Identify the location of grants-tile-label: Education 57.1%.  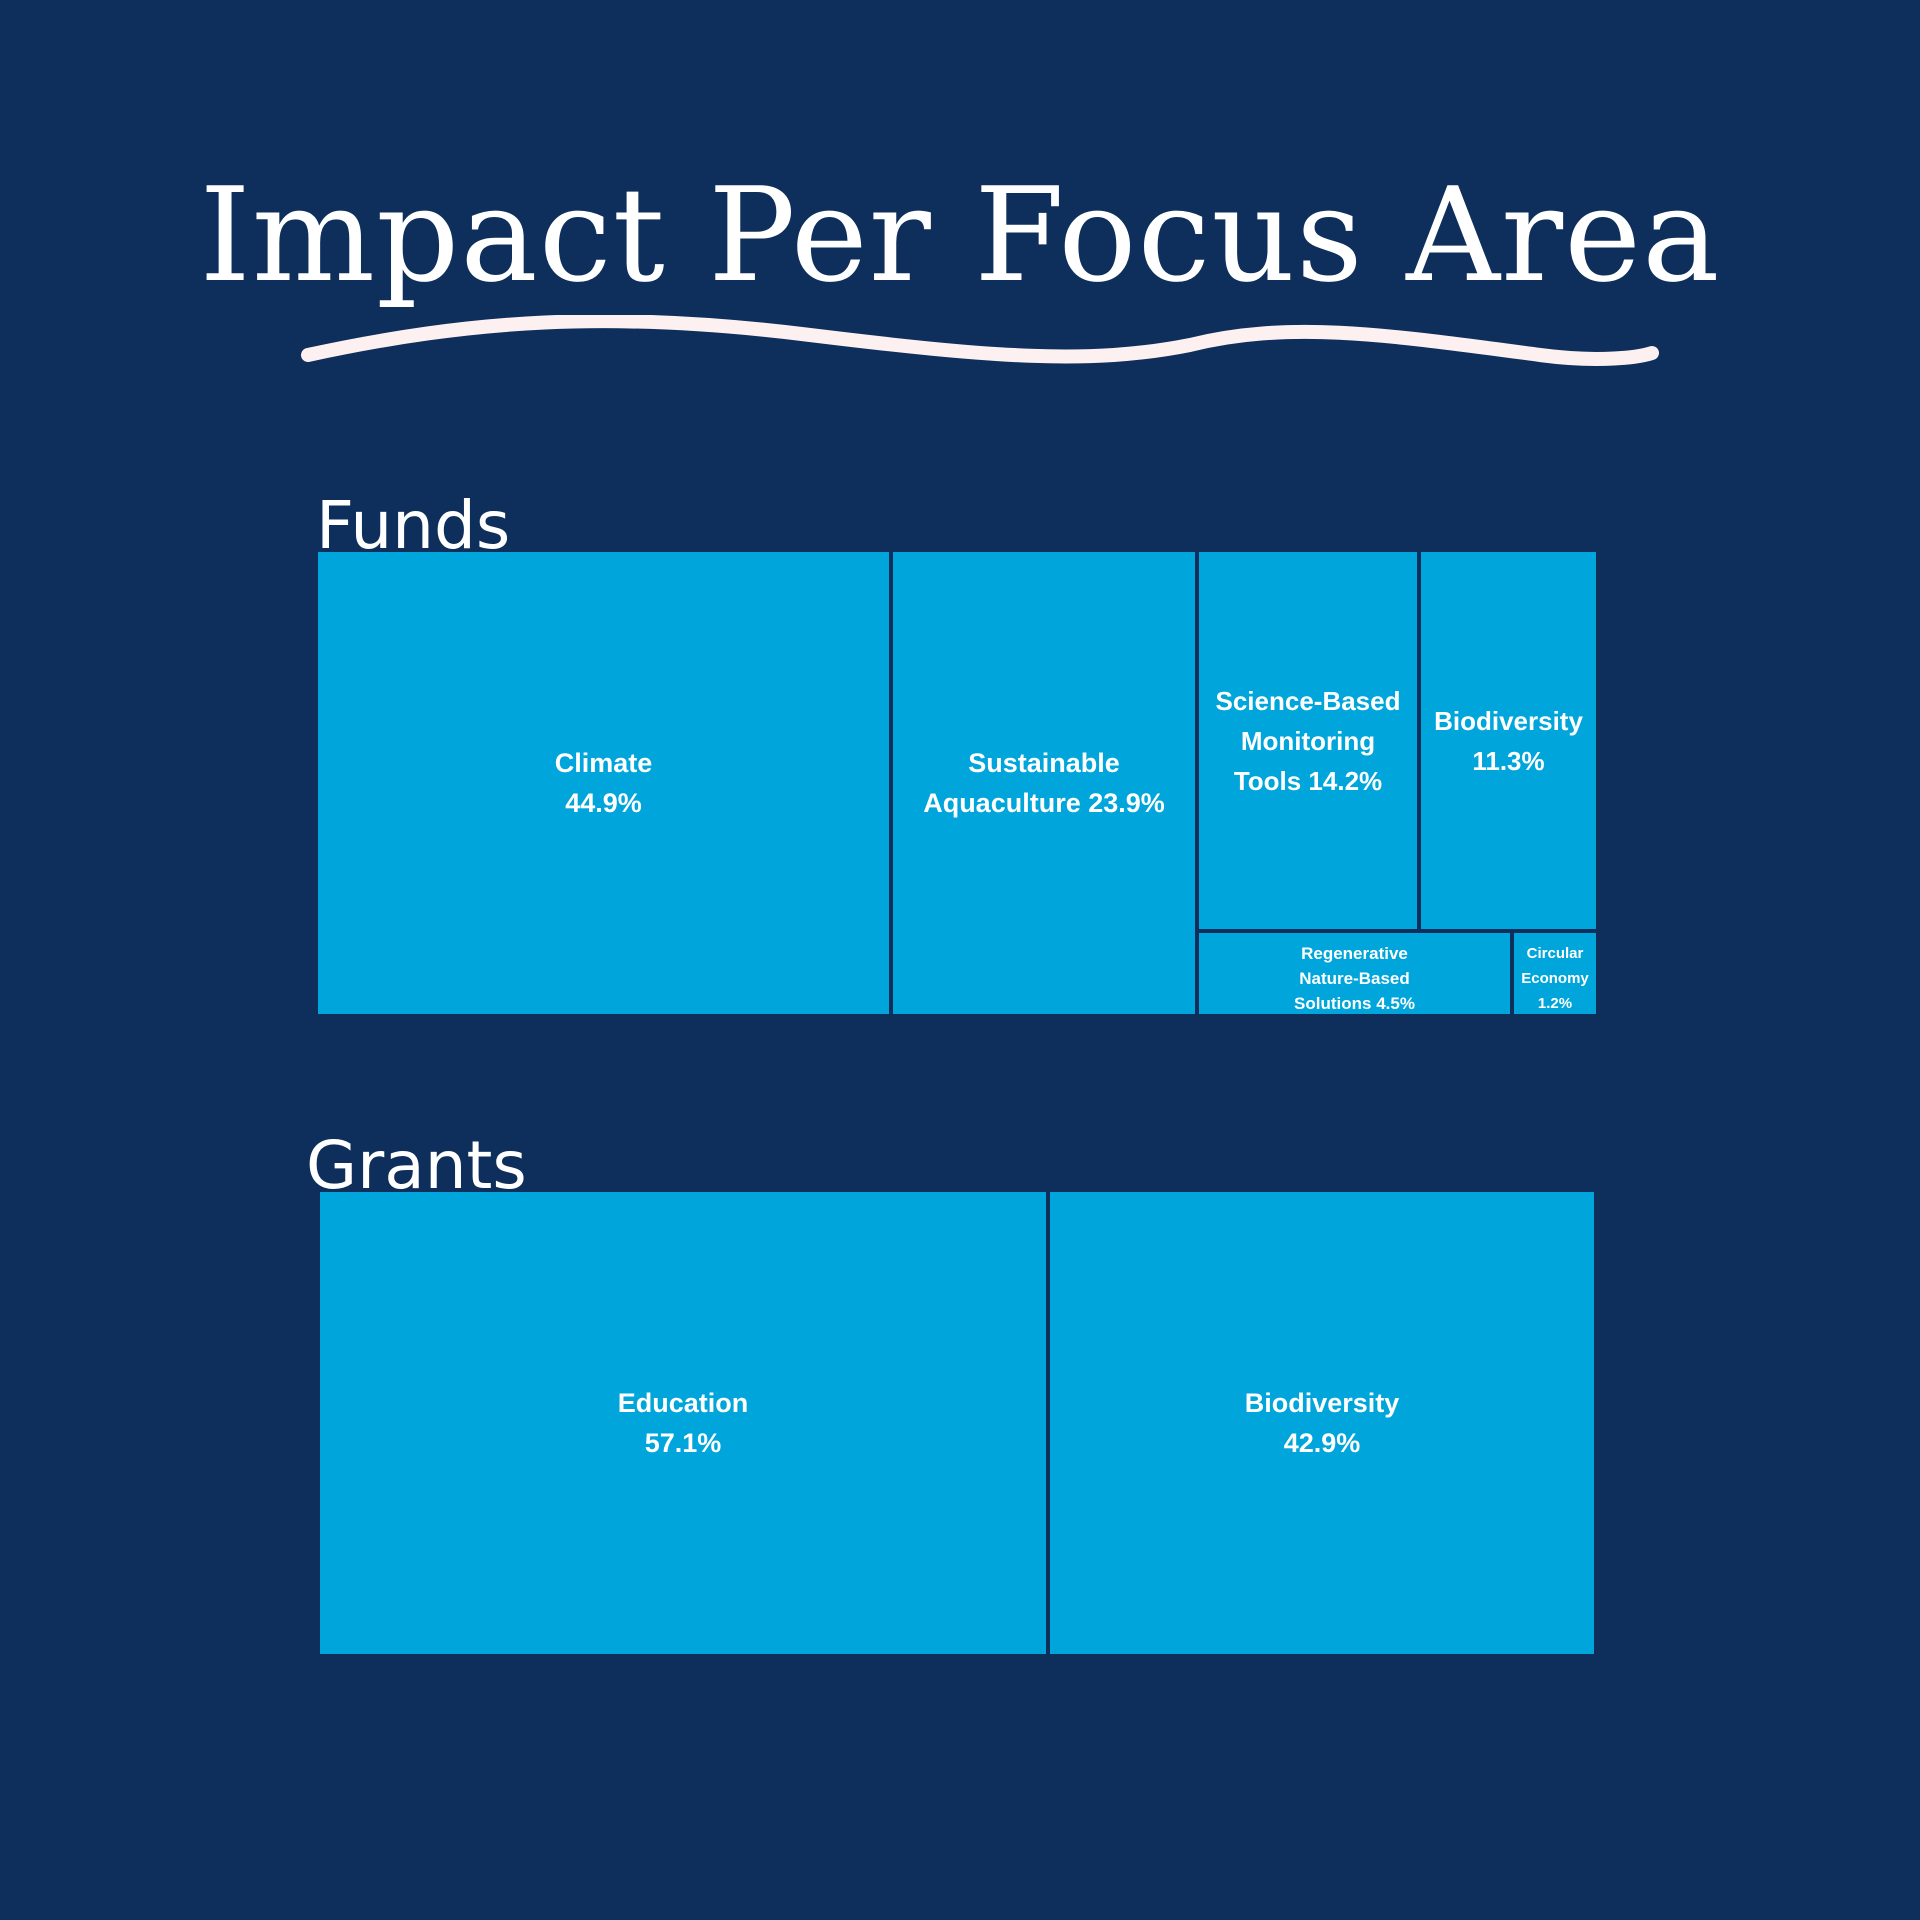
(683, 1423).